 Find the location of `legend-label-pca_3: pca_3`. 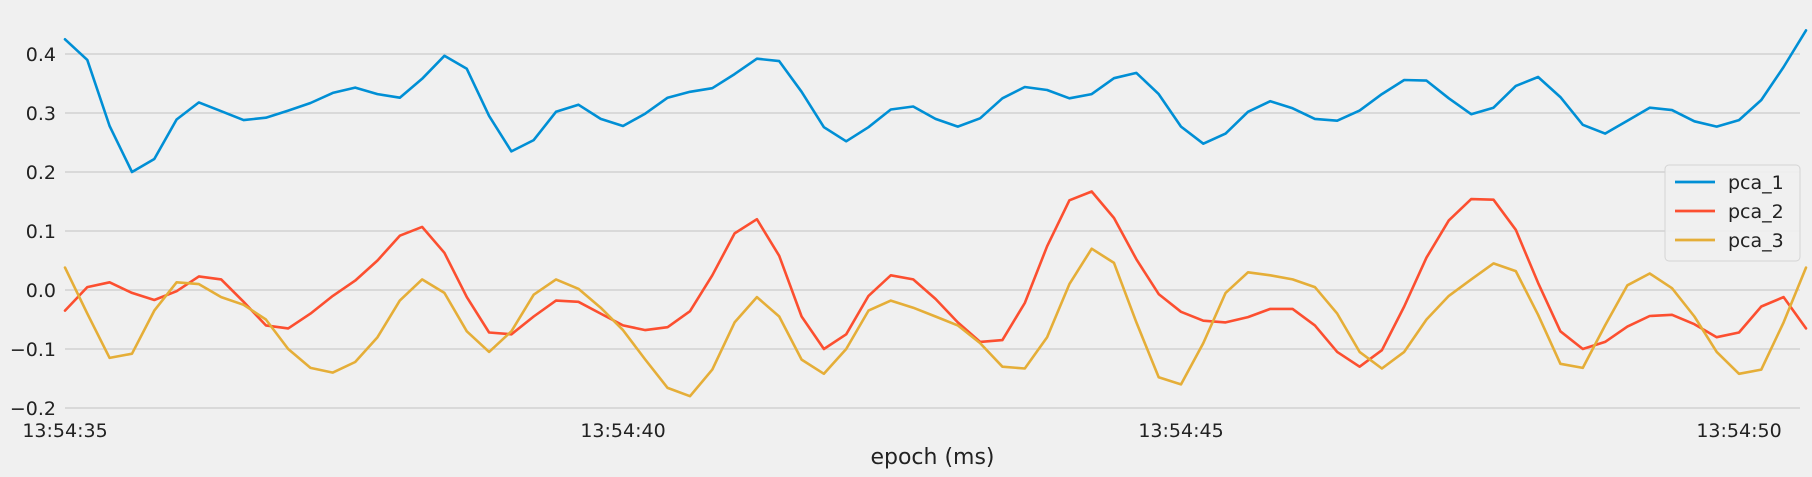

legend-label-pca_3: pca_3 is located at coordinates (1756, 241).